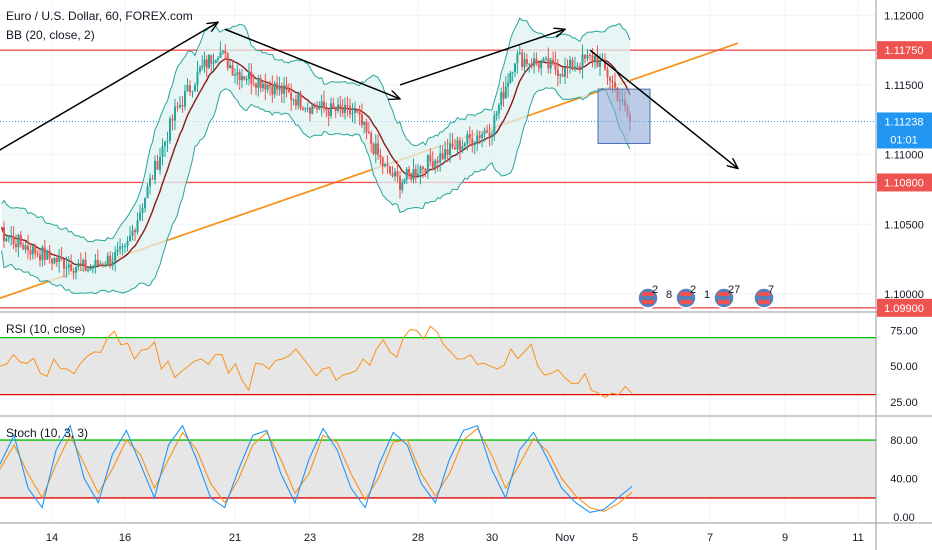 This screenshot has width=932, height=550. What do you see at coordinates (46, 329) in the screenshot?
I see `rsi-indicator-label: RSI (10, close)` at bounding box center [46, 329].